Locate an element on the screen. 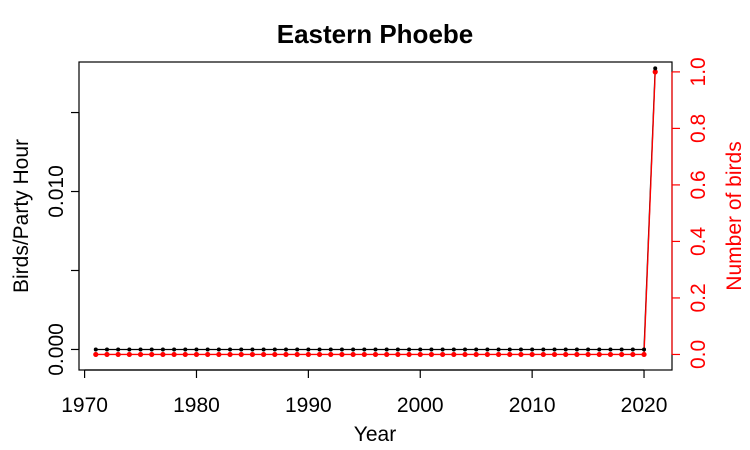 The width and height of the screenshot is (750, 450). y-left-tick-label: 0.010 is located at coordinates (56, 191).